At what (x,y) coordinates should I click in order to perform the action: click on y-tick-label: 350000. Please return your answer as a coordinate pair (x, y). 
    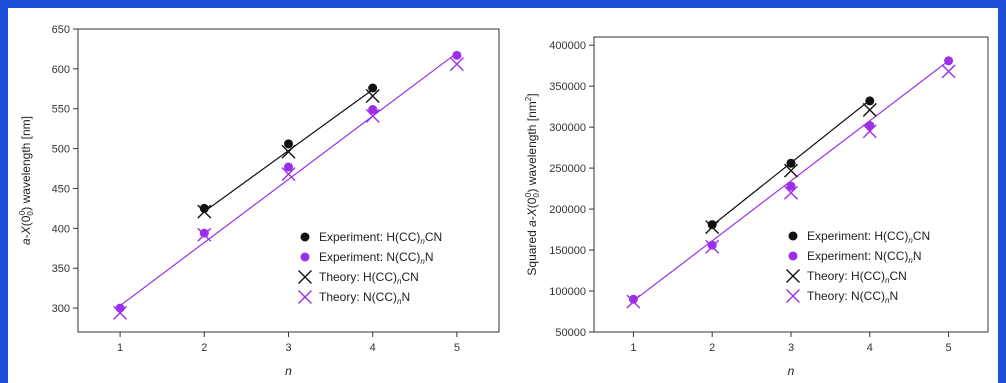
    Looking at the image, I should click on (567, 87).